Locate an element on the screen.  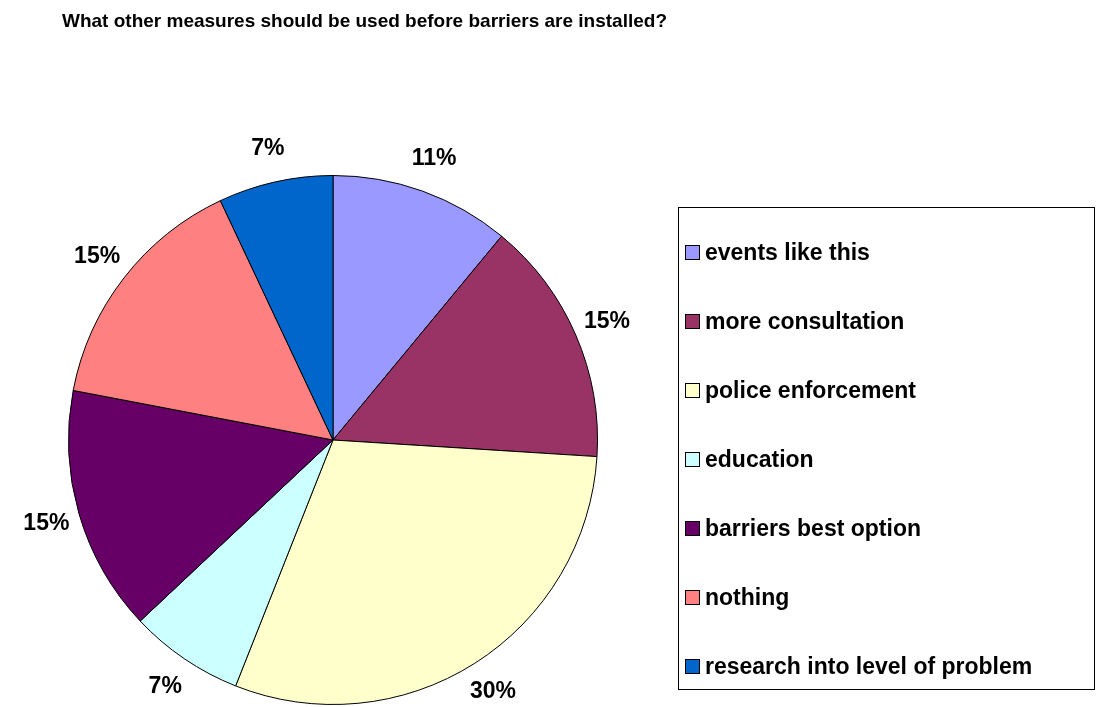
legend-label: events like this is located at coordinates (787, 252).